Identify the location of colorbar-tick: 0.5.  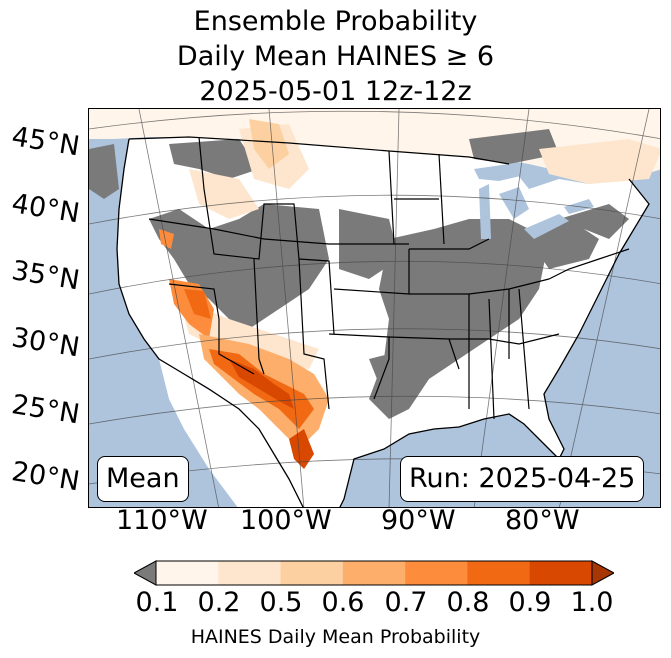
(281, 602).